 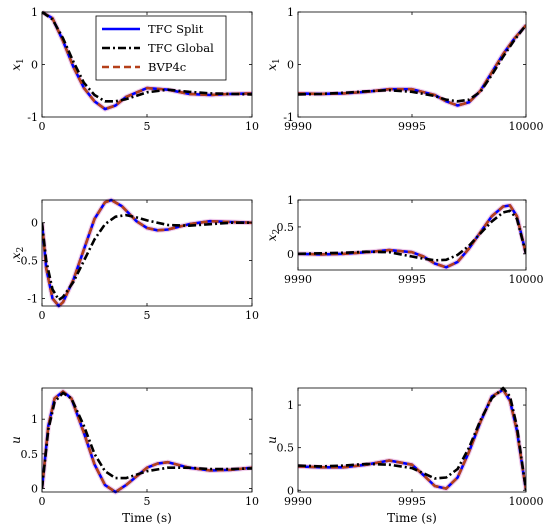 I want to click on legend-label: TFC Split, so click(x=176, y=29).